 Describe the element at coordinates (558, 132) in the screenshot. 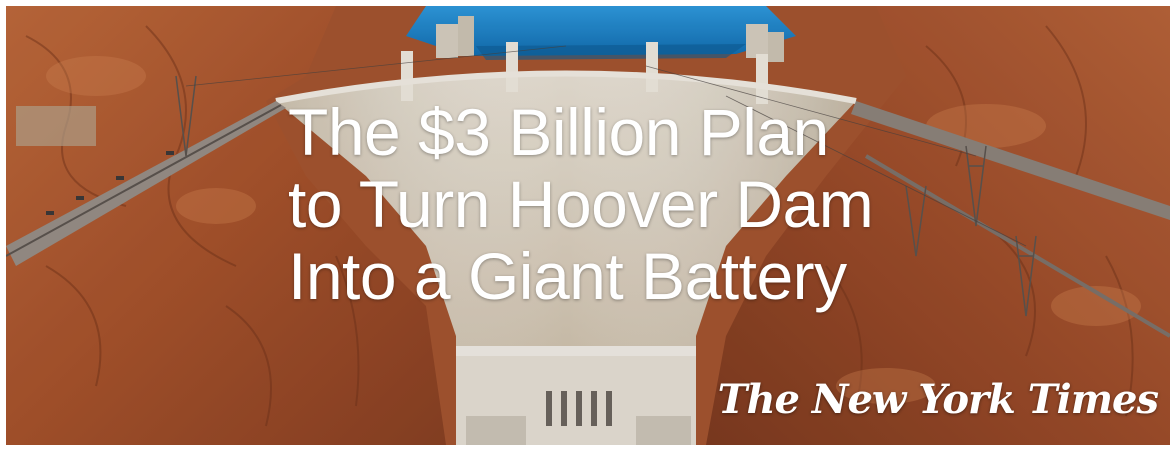

I see `headline-line-1: The $3 Billion Plan` at that location.